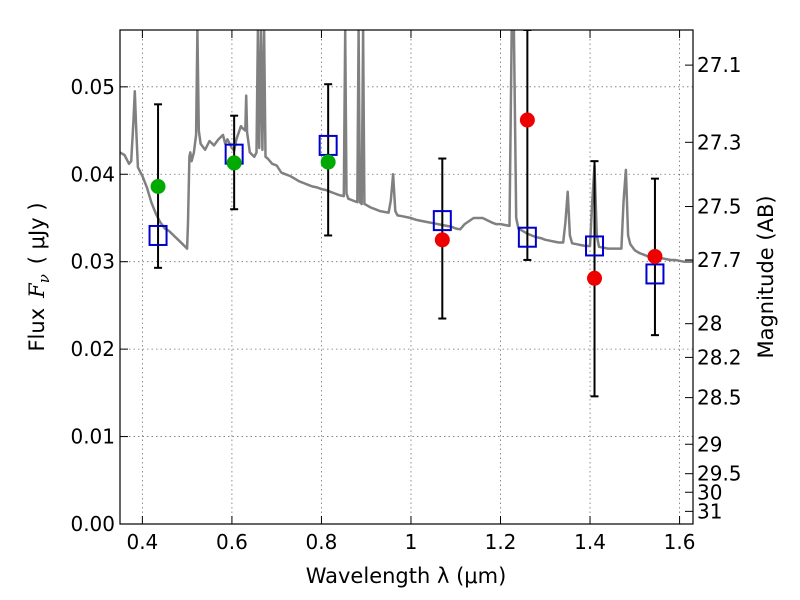  What do you see at coordinates (92, 87) in the screenshot?
I see `y-tick-label: 0.05` at bounding box center [92, 87].